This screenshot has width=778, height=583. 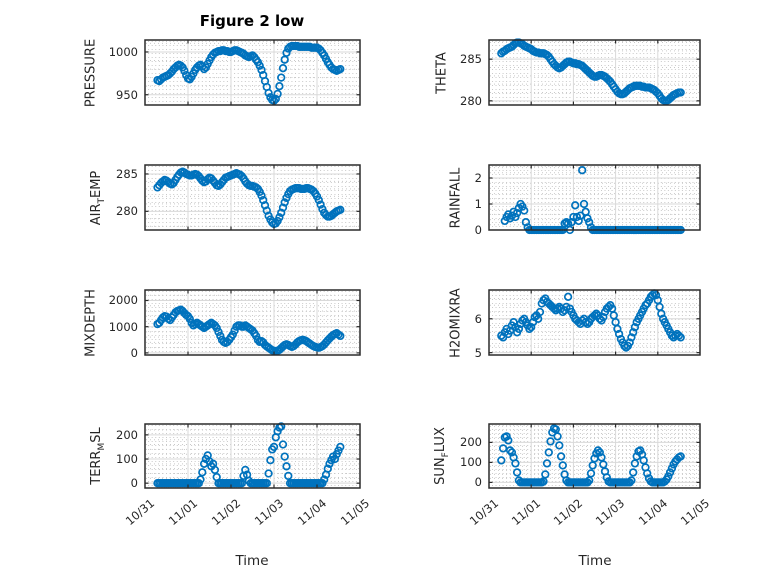 What do you see at coordinates (591, 71) in the screenshot?
I see `data-markers-theta` at bounding box center [591, 71].